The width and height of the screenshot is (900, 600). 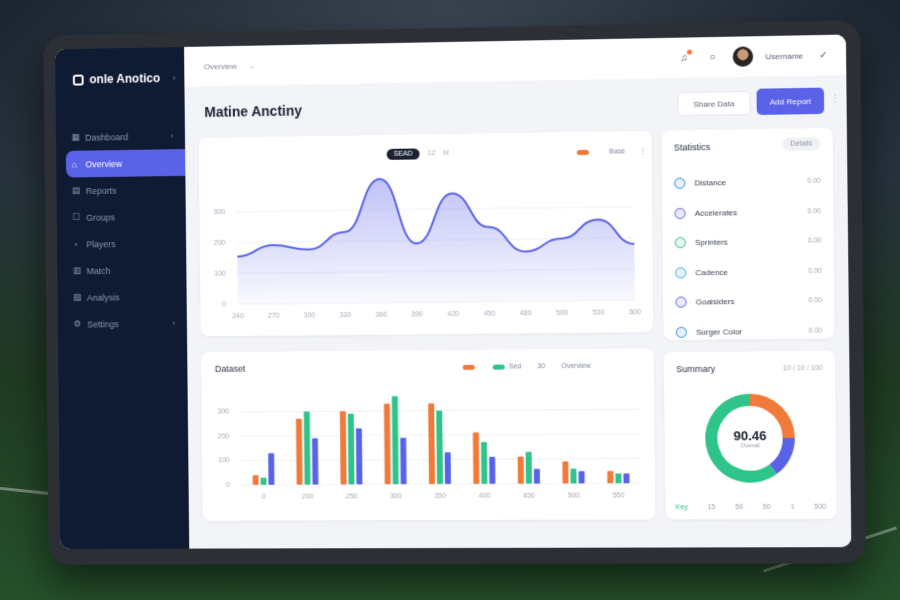 What do you see at coordinates (748, 271) in the screenshot?
I see `list-item: Cadence 0.00` at bounding box center [748, 271].